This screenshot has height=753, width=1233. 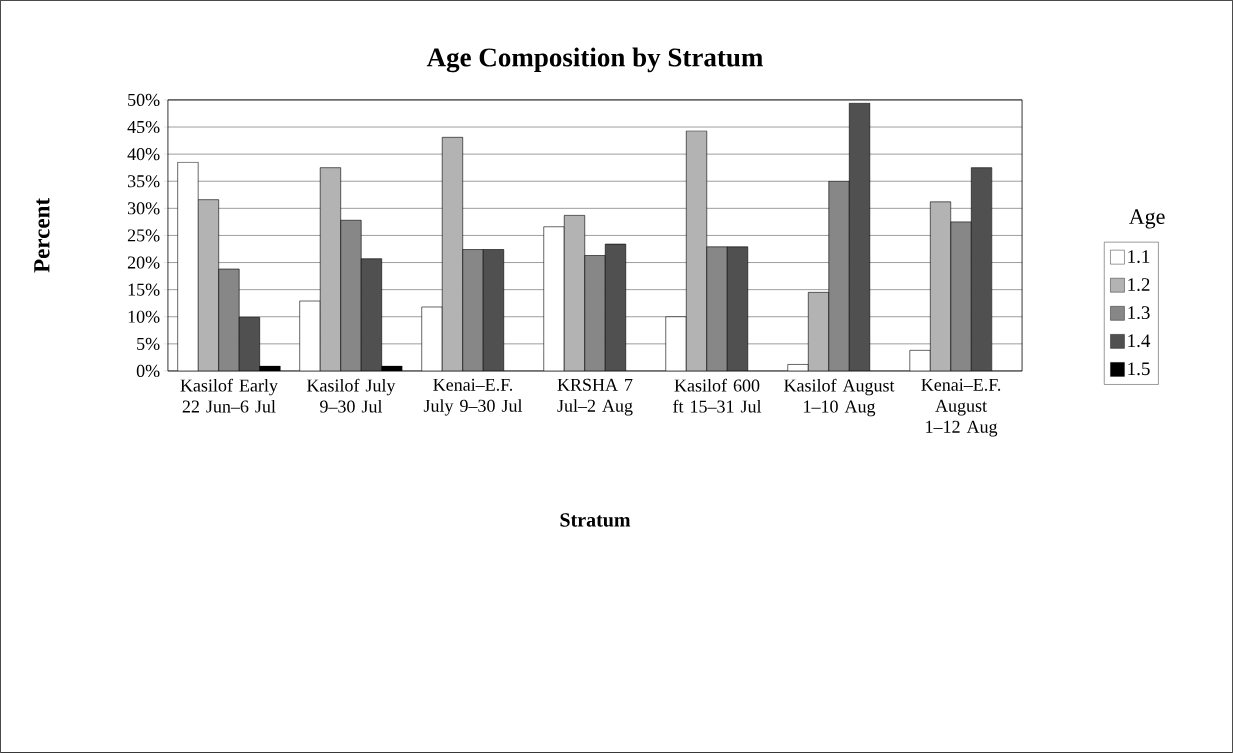 What do you see at coordinates (351, 395) in the screenshot?
I see `x-tick-label: Kasilof July 9–30 Jul` at bounding box center [351, 395].